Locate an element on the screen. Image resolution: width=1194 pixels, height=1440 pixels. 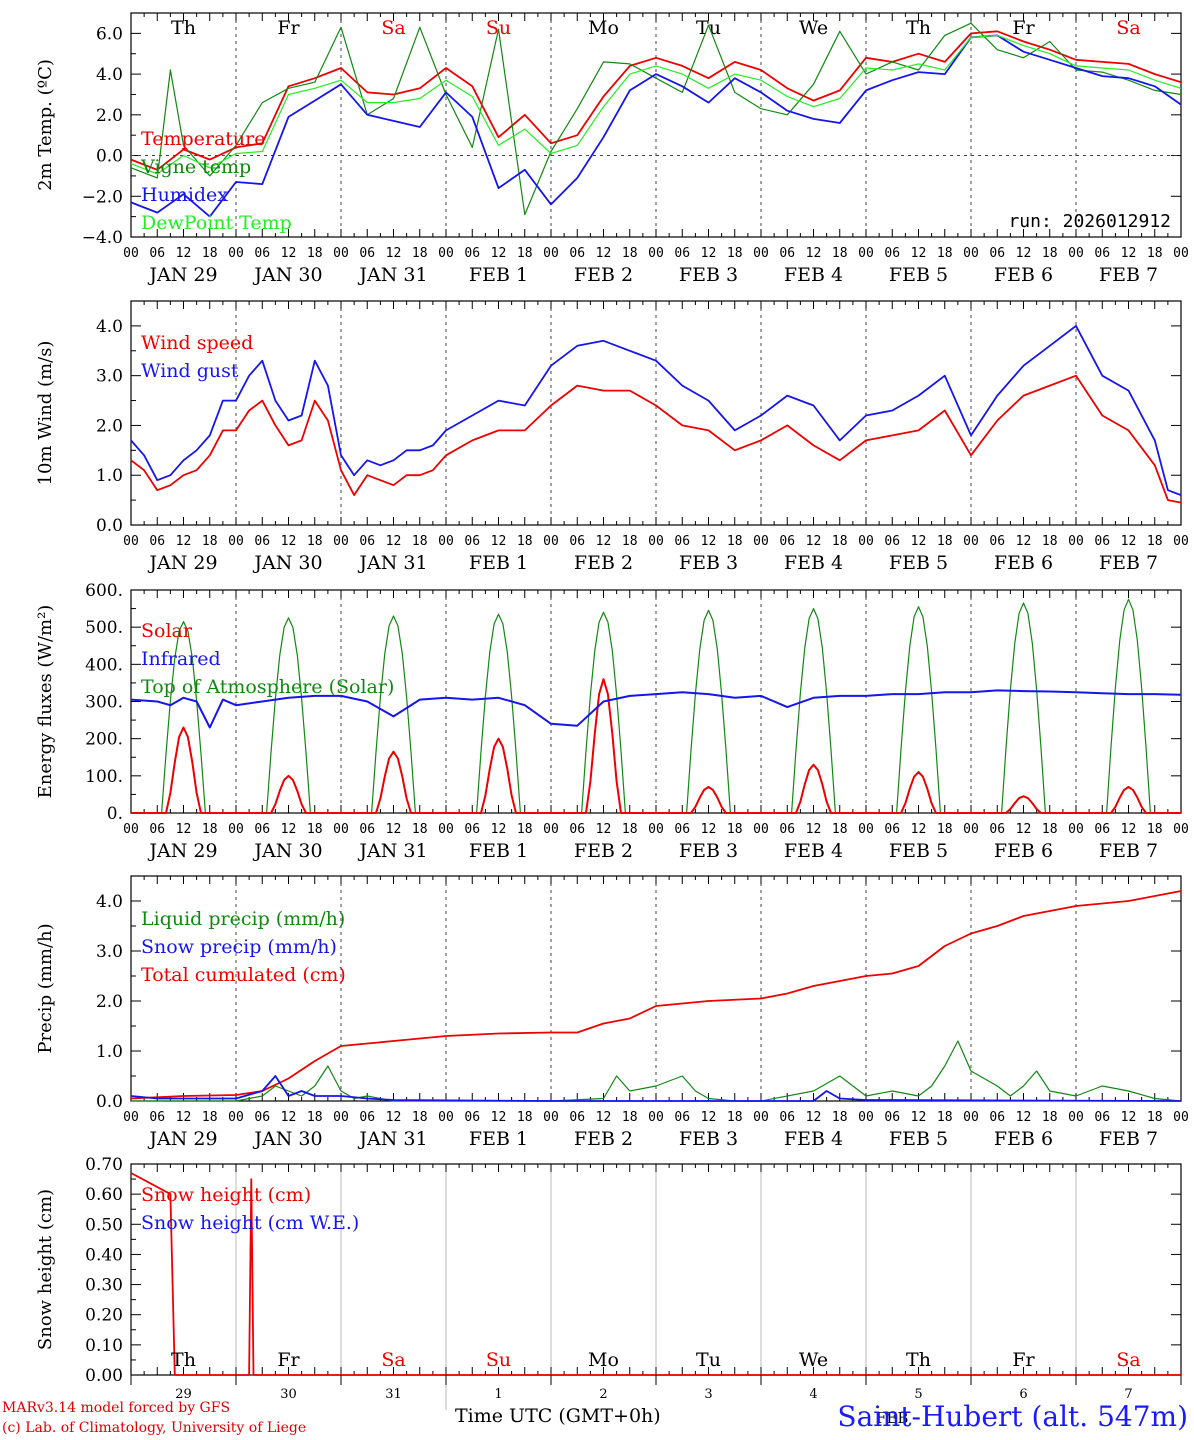
temp-date-label: JAN 31 is located at coordinates (392, 275).